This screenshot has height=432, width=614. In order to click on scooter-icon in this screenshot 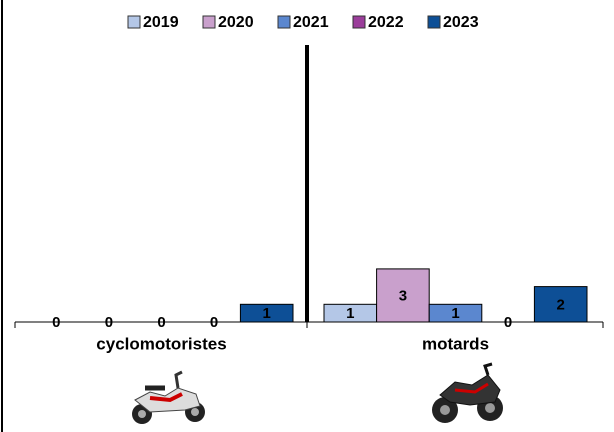, I will do `click(168, 397)`.